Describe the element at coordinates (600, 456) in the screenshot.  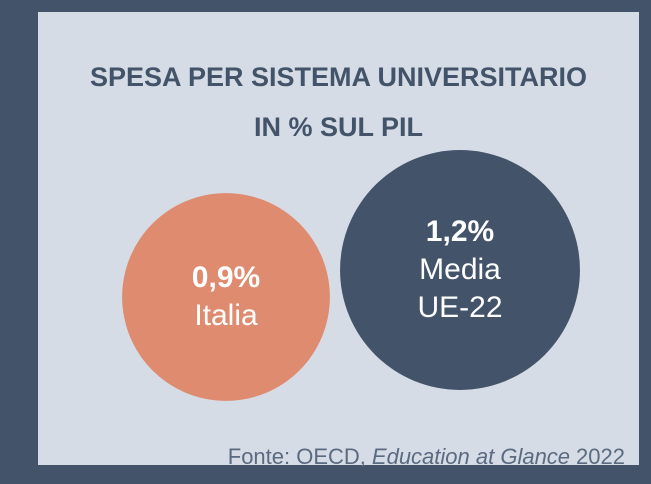
I see `source-year: 2022` at that location.